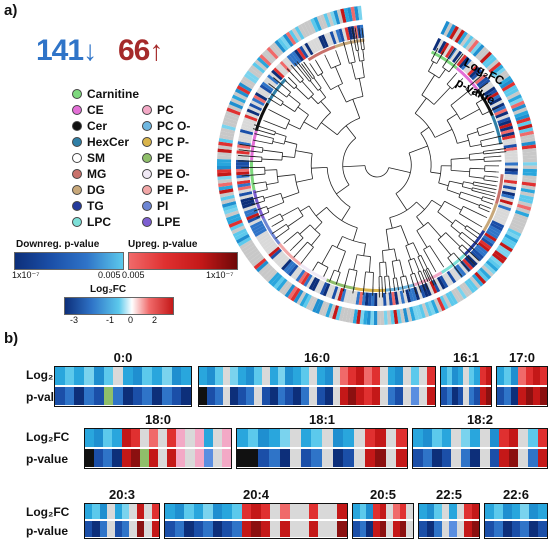 The height and width of the screenshot is (545, 550). Describe the element at coordinates (99, 222) in the screenshot. I see `legend-label: LPC` at that location.